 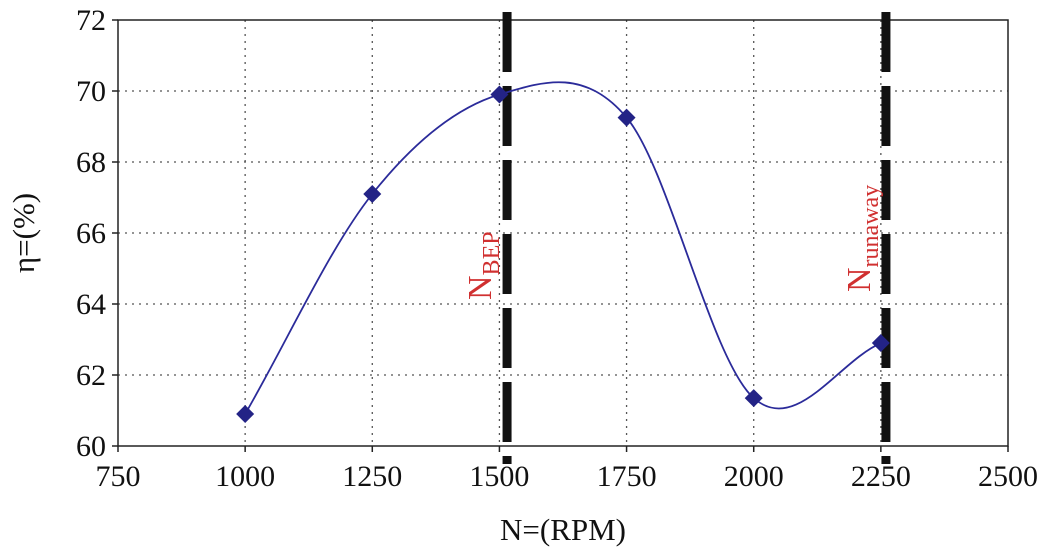 What do you see at coordinates (91, 20) in the screenshot?
I see `y-tick-label: 72` at bounding box center [91, 20].